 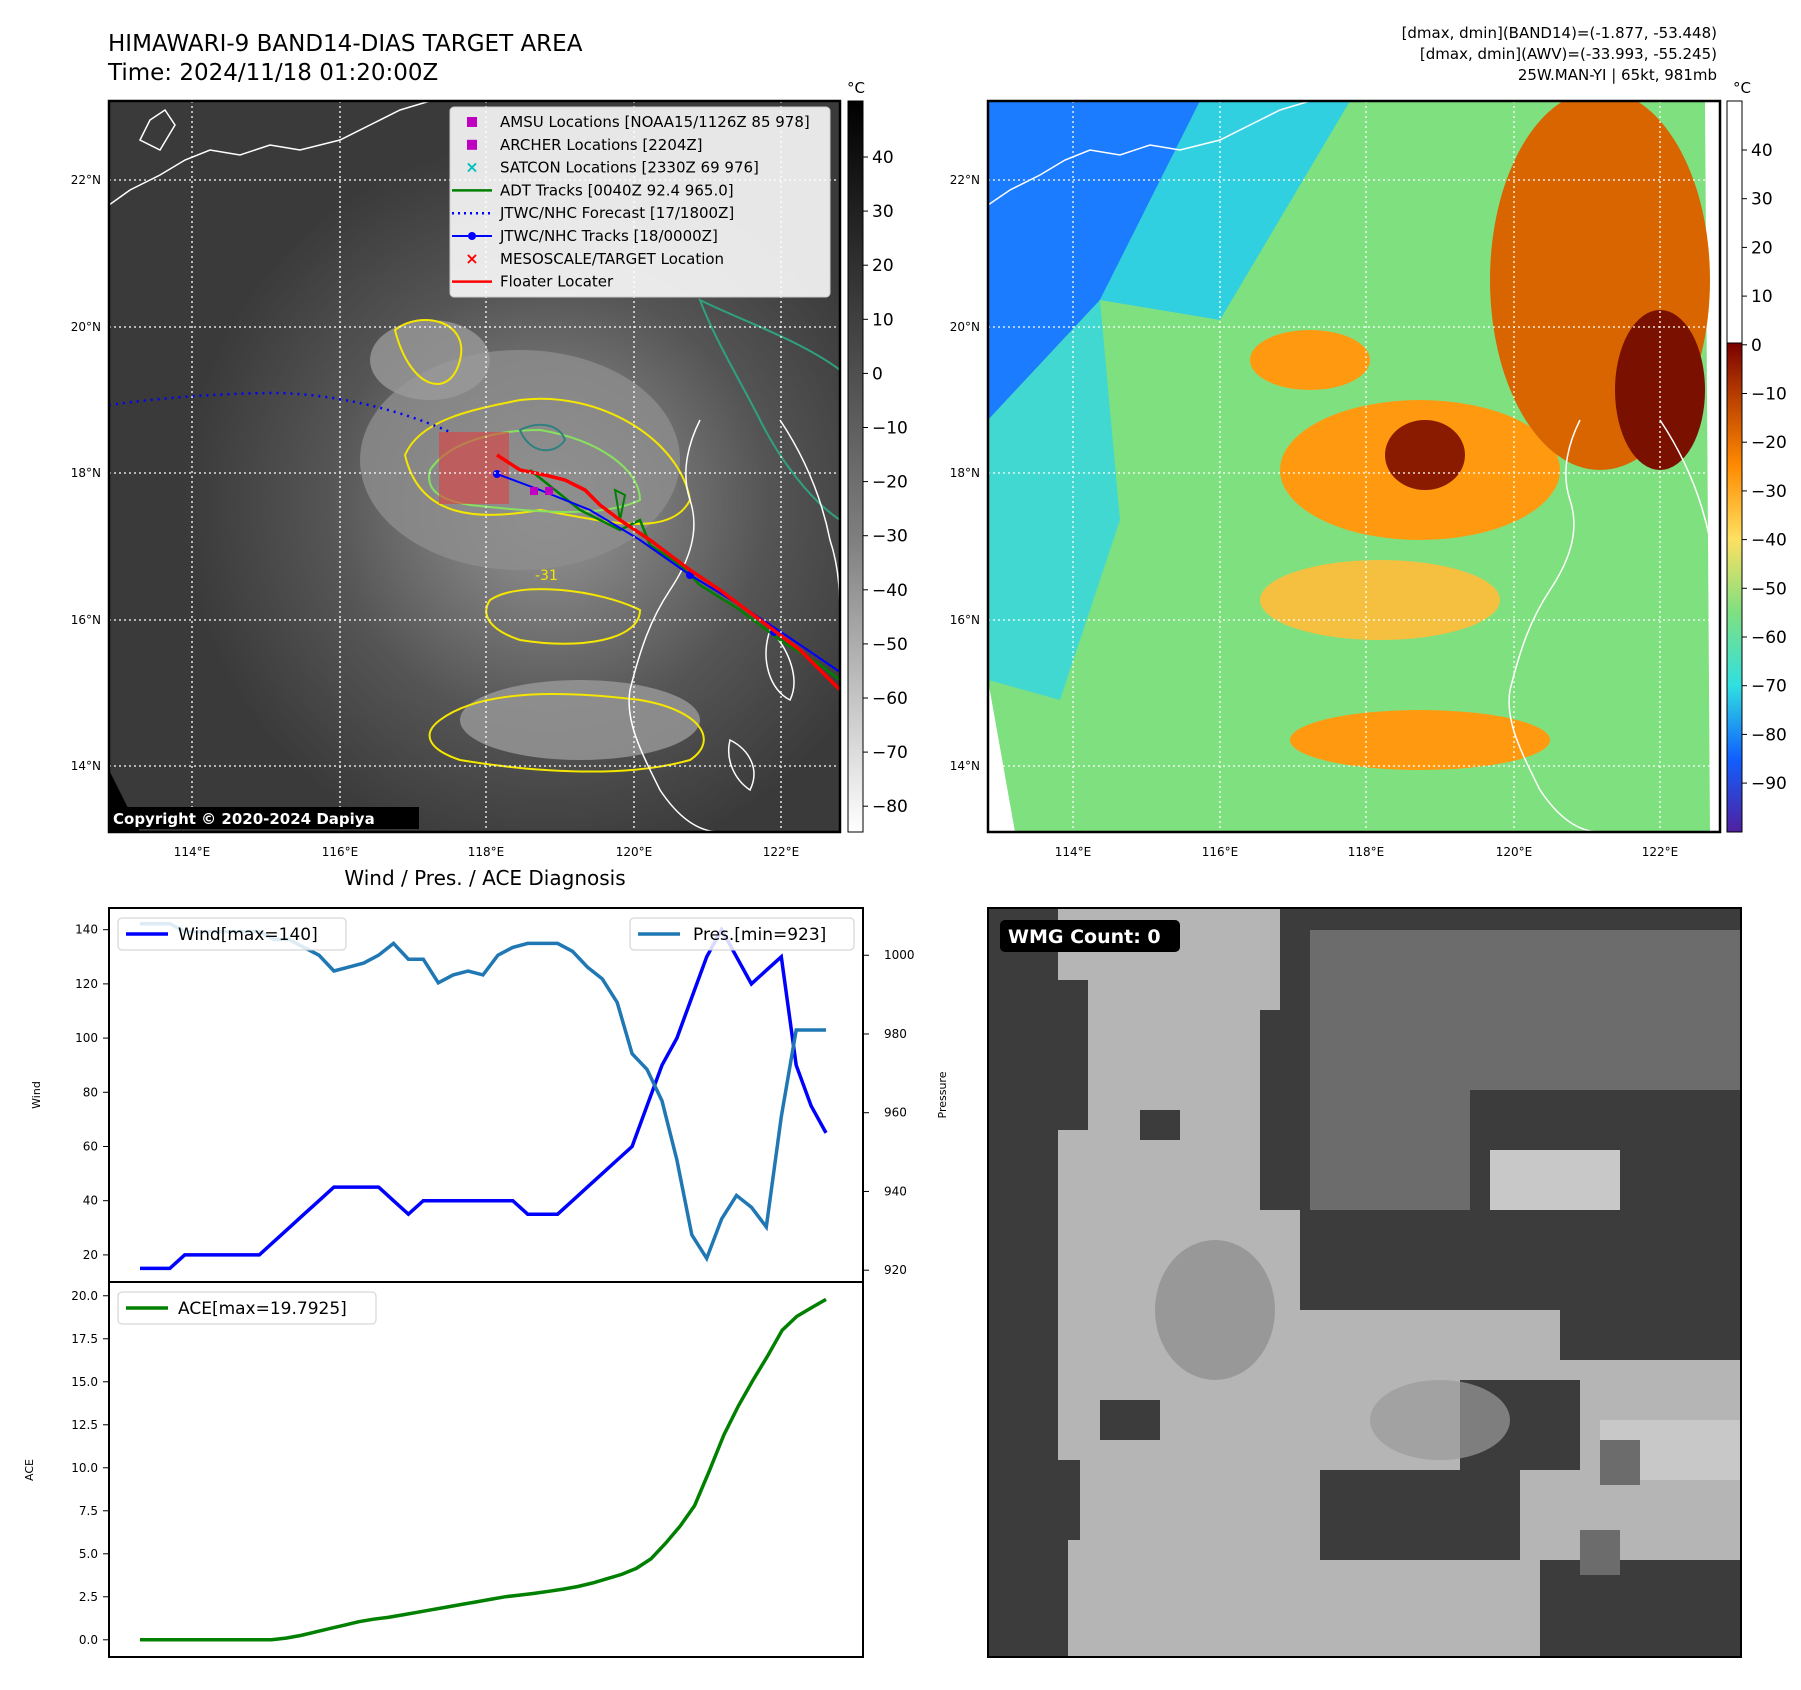 What do you see at coordinates (90, 1201) in the screenshot?
I see `wind-tick-label: 40` at bounding box center [90, 1201].